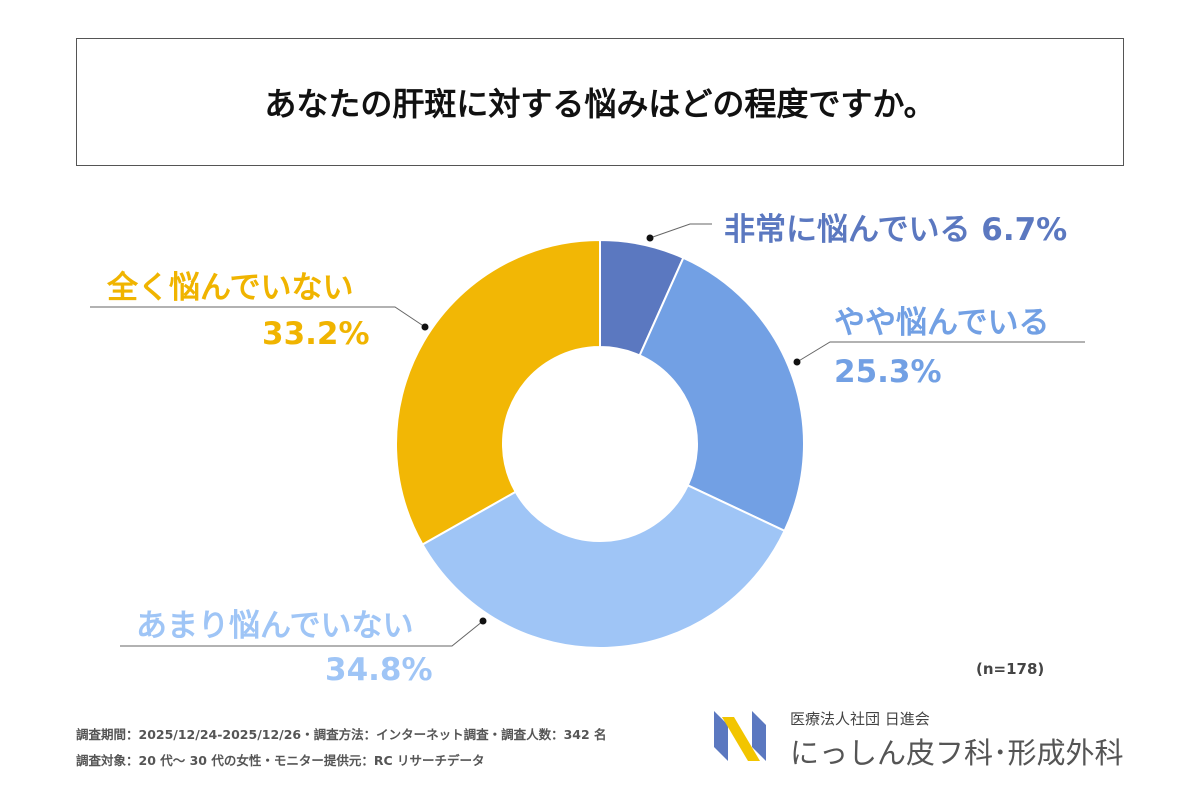 The height and width of the screenshot is (800, 1200). I want to click on title-box: あなたの肝斑に対する悩みはどの程度ですか。, so click(600, 102).